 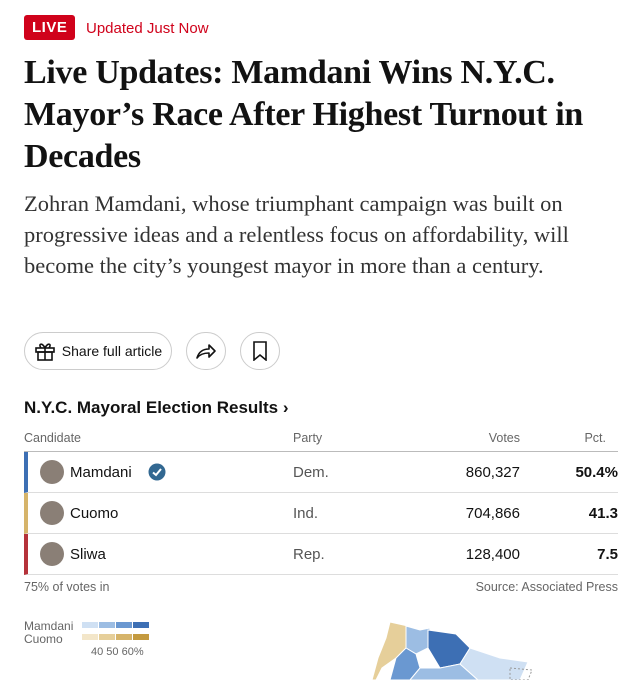 I want to click on percent: 41.3, so click(x=603, y=513).